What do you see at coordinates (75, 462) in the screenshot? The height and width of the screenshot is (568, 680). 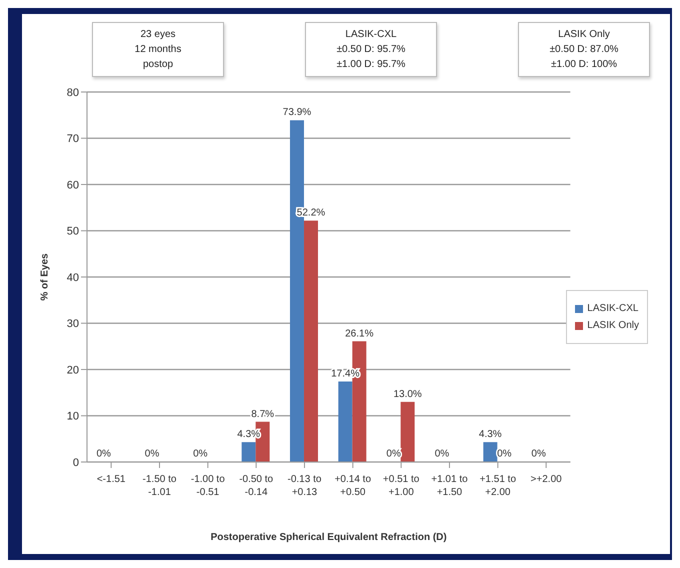 I see `y-tick-label: 0` at bounding box center [75, 462].